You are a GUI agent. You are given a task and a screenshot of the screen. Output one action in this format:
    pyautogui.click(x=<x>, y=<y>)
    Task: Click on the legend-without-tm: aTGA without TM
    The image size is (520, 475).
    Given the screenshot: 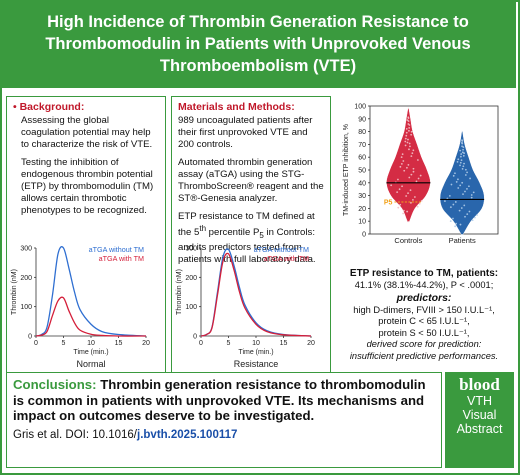 What is the action you would take?
    pyautogui.click(x=116, y=249)
    